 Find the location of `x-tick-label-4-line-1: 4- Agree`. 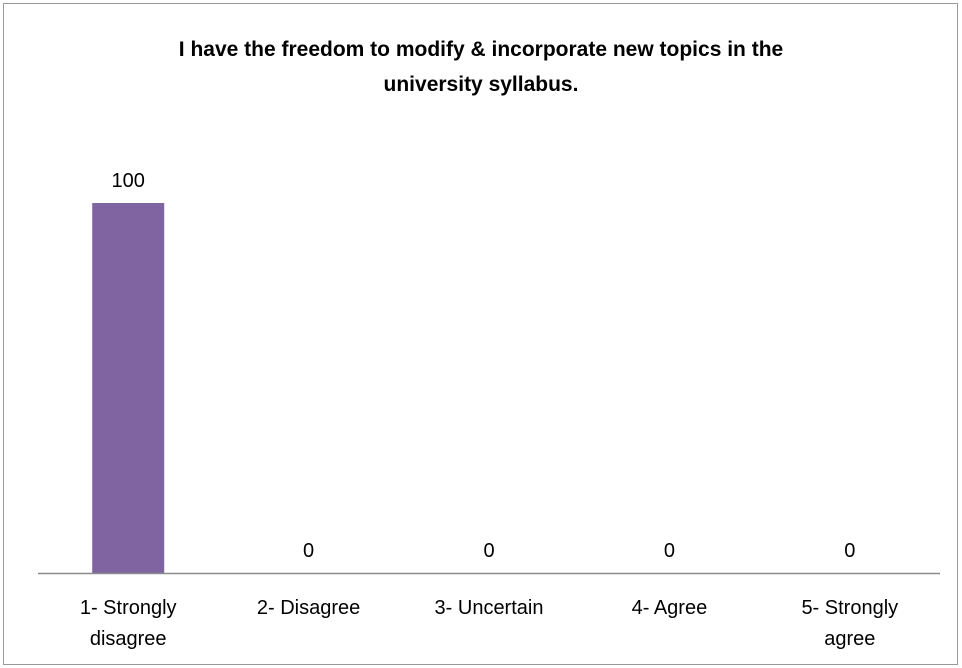

x-tick-label-4-line-1: 4- Agree is located at coordinates (670, 608).